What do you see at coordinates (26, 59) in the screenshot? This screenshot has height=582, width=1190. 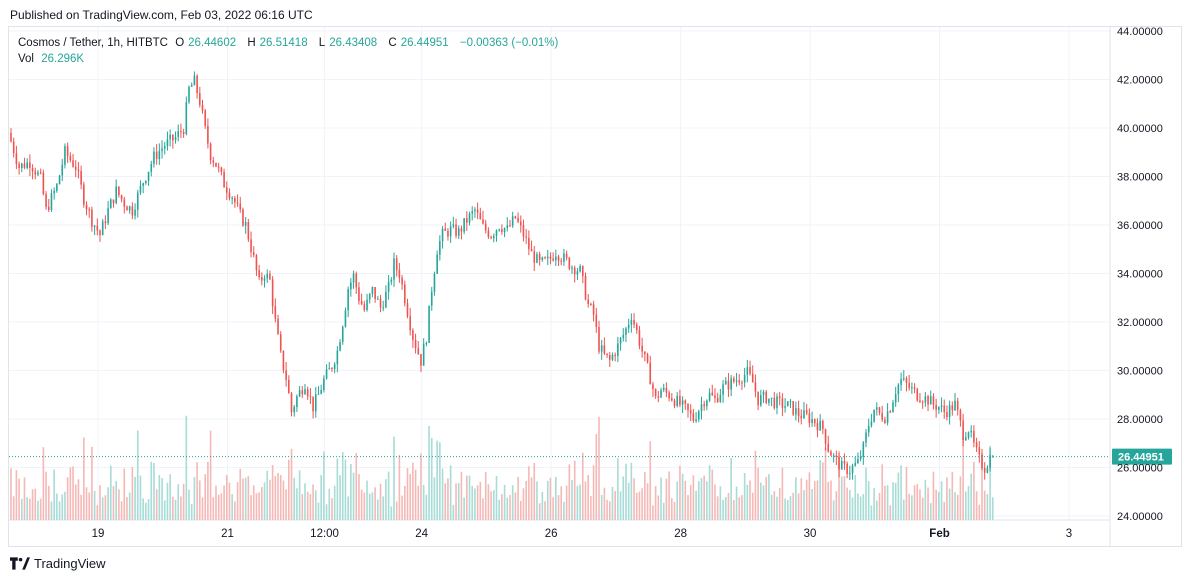 I see `volume-label: Vol` at bounding box center [26, 59].